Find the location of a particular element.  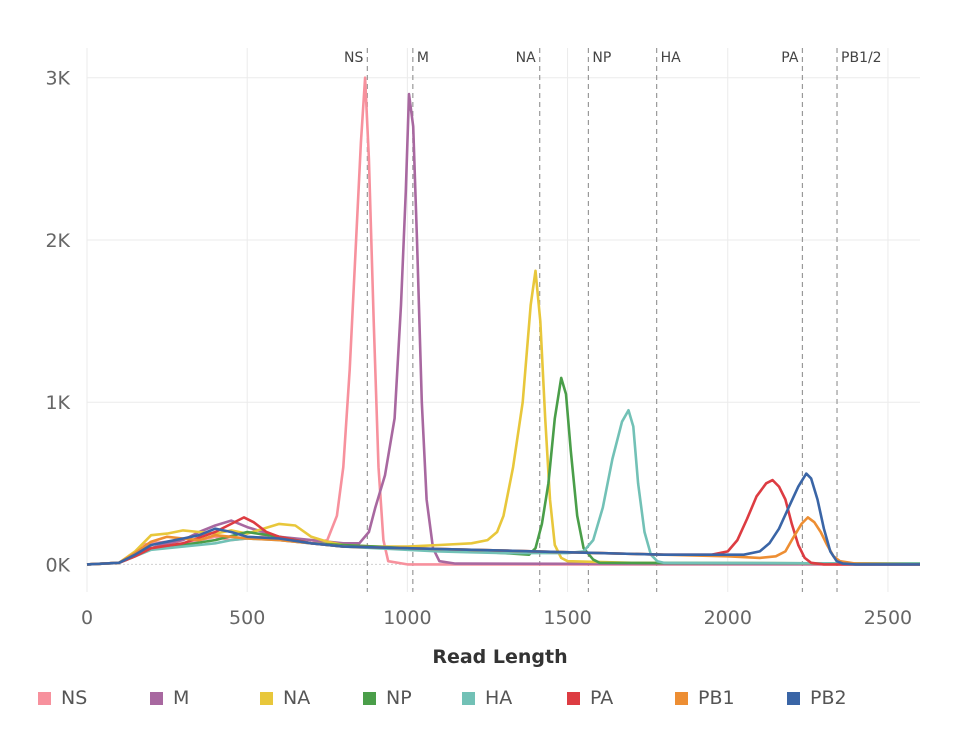

x-axis-ticks: 0 500 1000 1500 2000 2500 is located at coordinates (496, 618).